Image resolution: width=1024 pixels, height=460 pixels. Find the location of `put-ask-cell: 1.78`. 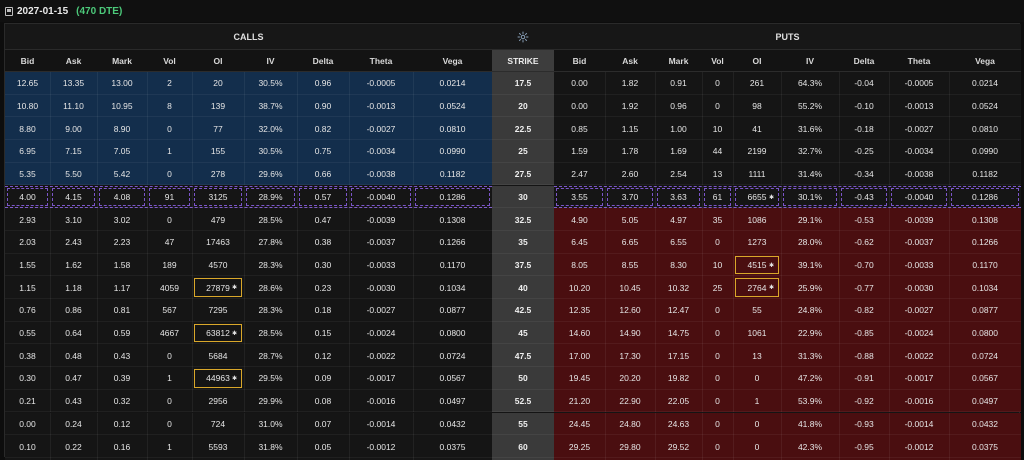

put-ask-cell: 1.78 is located at coordinates (630, 151).